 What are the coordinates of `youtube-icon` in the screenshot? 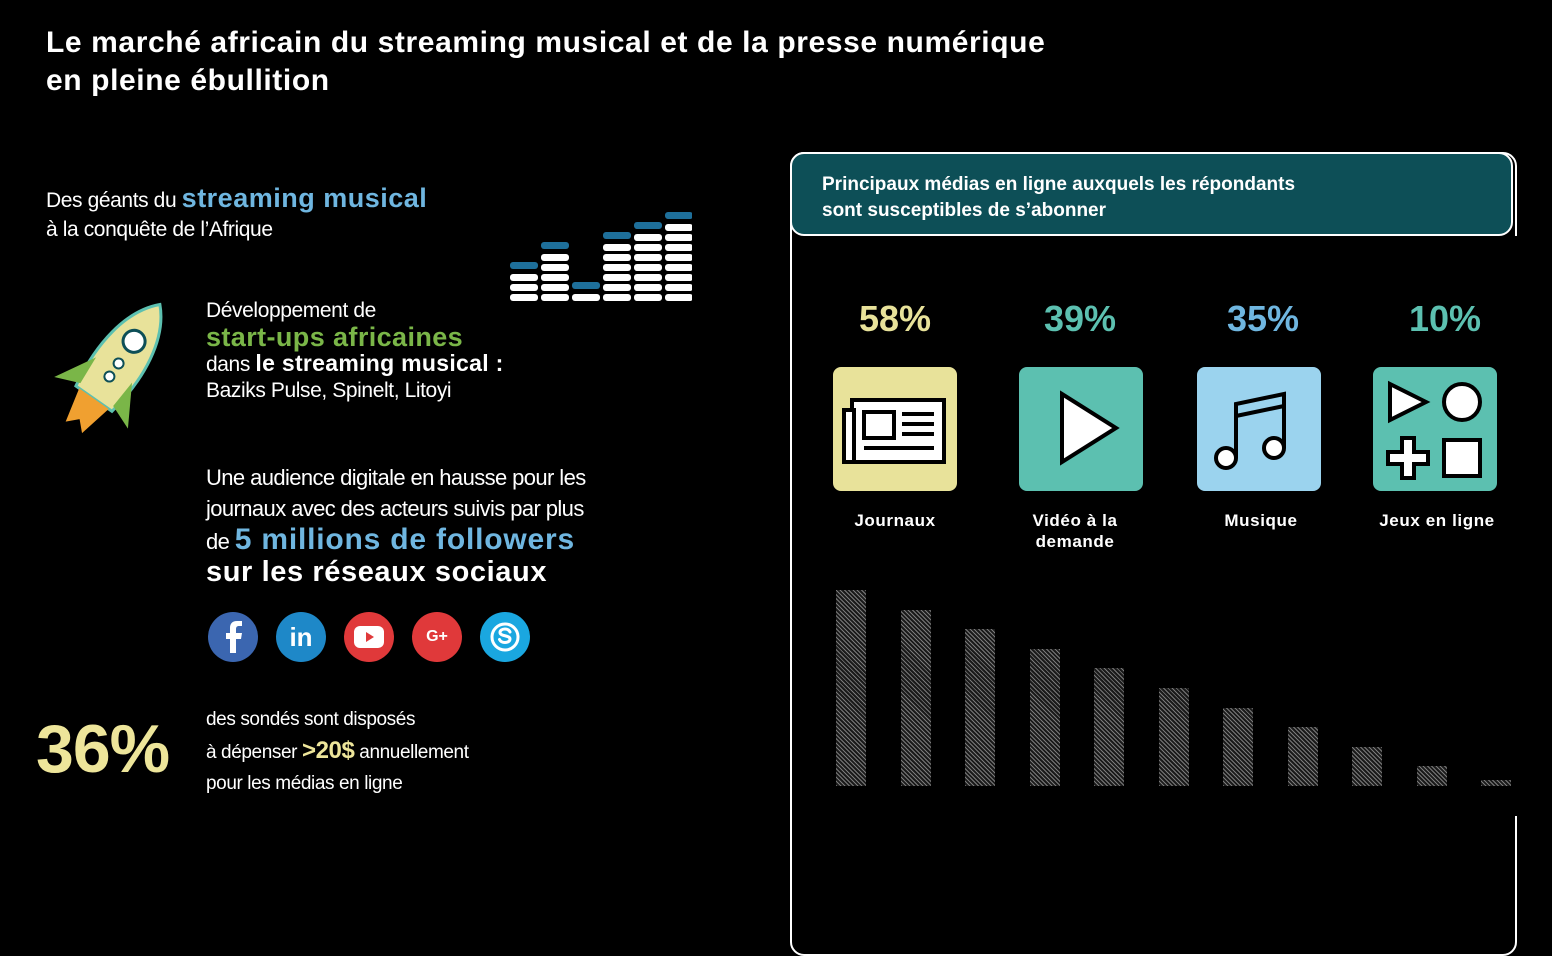 It's located at (369, 637).